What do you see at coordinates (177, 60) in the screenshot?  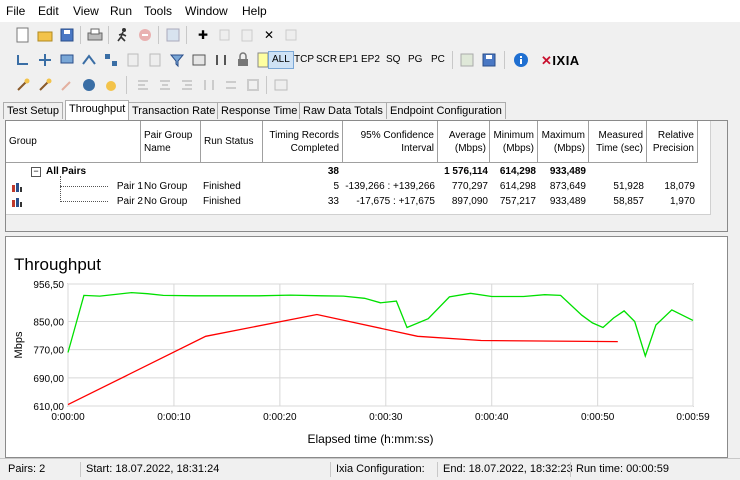 I see `filter-icon` at bounding box center [177, 60].